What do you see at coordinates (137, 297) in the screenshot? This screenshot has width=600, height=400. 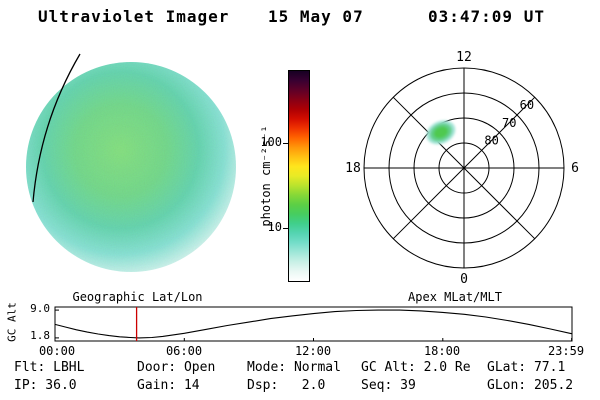 I see `disk-caption: Geographic Lat/Lon` at bounding box center [137, 297].